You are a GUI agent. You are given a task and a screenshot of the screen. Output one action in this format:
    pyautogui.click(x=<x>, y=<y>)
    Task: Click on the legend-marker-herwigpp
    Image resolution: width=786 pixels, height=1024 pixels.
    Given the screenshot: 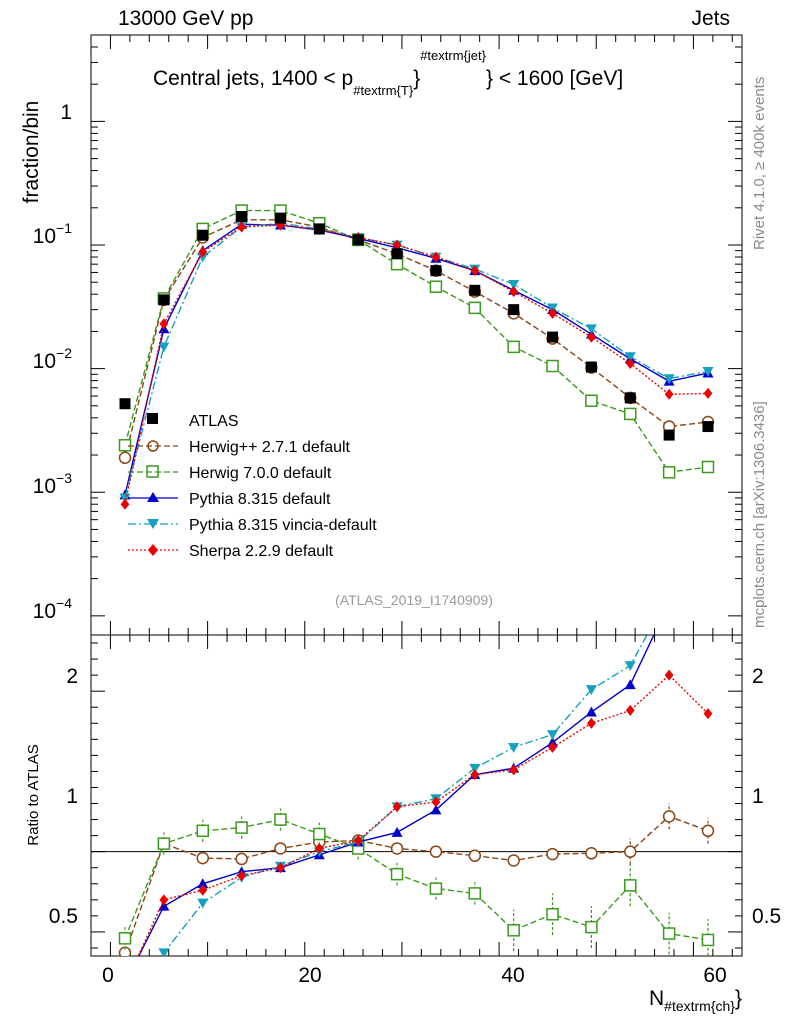 What is the action you would take?
    pyautogui.click(x=153, y=446)
    